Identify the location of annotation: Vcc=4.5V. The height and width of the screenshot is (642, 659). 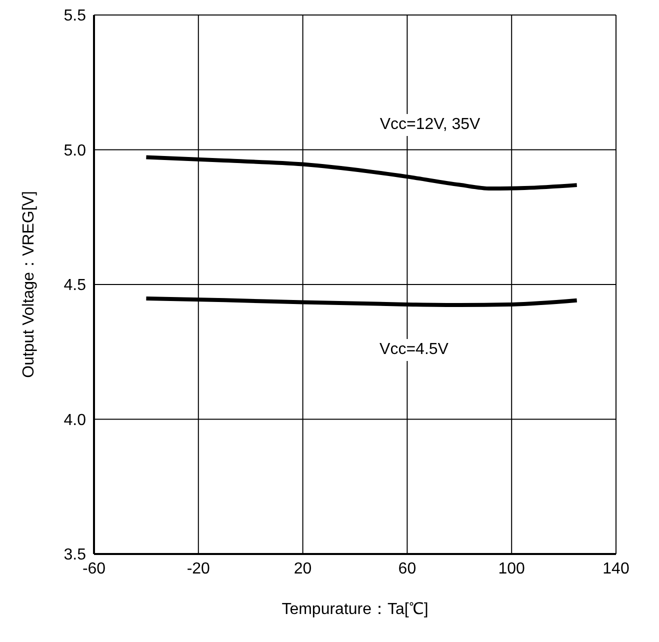
(414, 350).